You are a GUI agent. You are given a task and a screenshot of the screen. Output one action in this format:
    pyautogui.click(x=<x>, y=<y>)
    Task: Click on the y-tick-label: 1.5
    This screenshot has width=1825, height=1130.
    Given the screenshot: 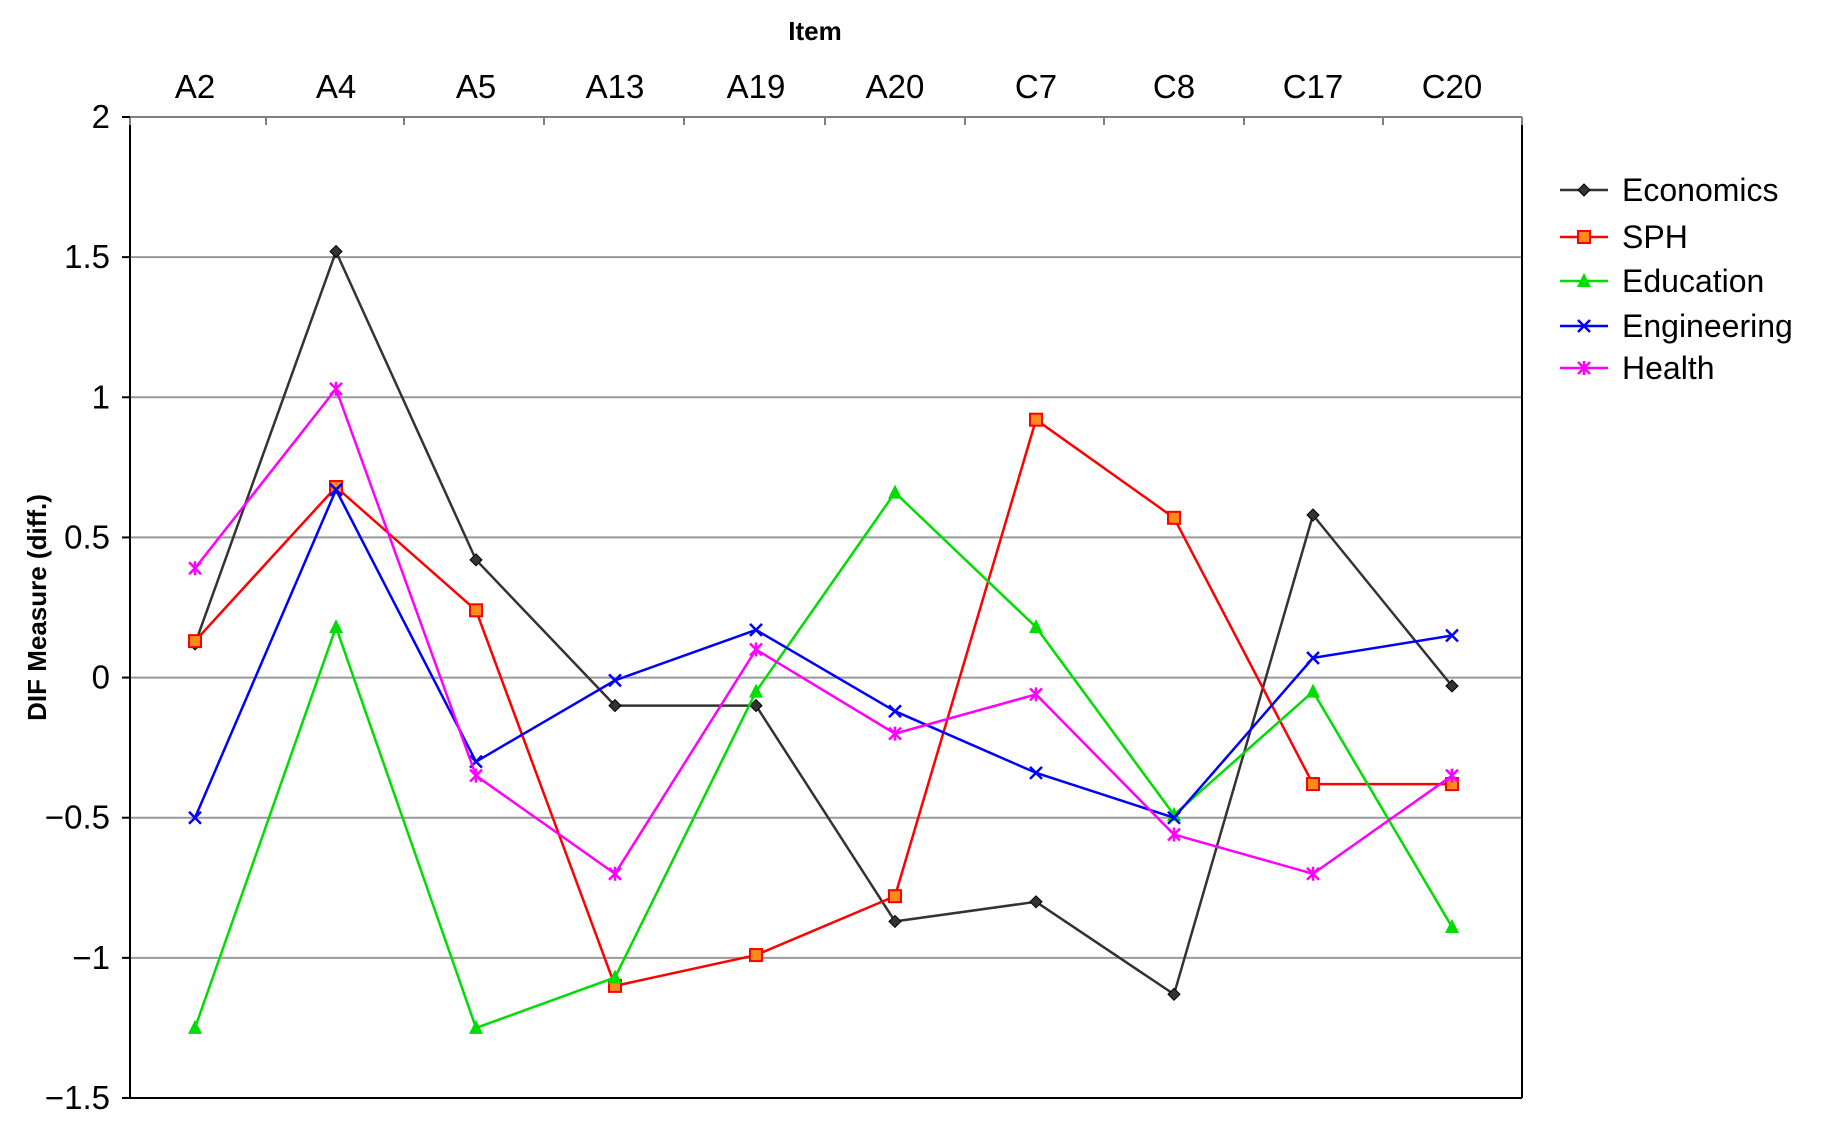 What is the action you would take?
    pyautogui.click(x=87, y=256)
    